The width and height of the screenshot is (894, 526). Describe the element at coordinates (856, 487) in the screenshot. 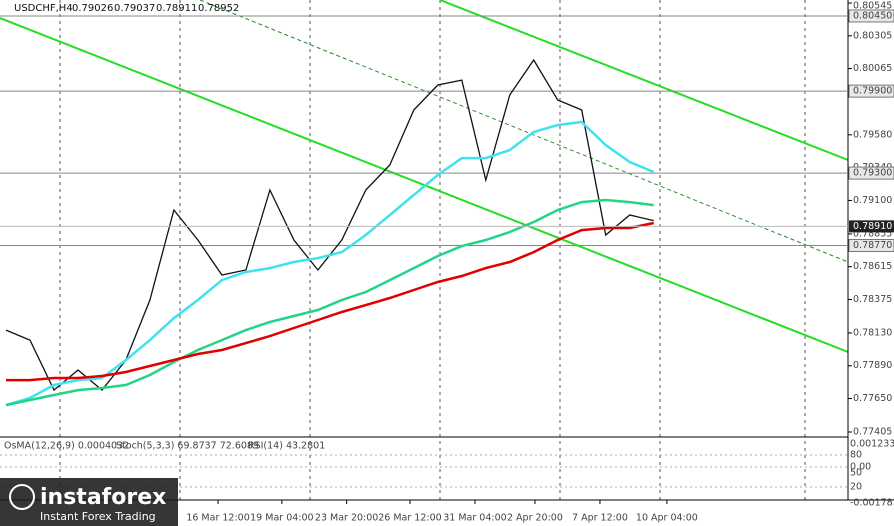

I see `indicator-tick-label: 20` at that location.